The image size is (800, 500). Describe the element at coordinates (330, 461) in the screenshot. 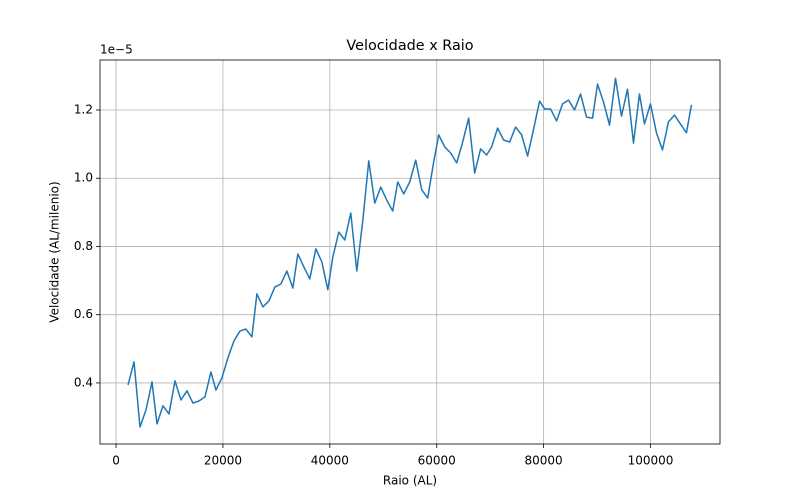

I see `x-tick-label: 40000` at that location.